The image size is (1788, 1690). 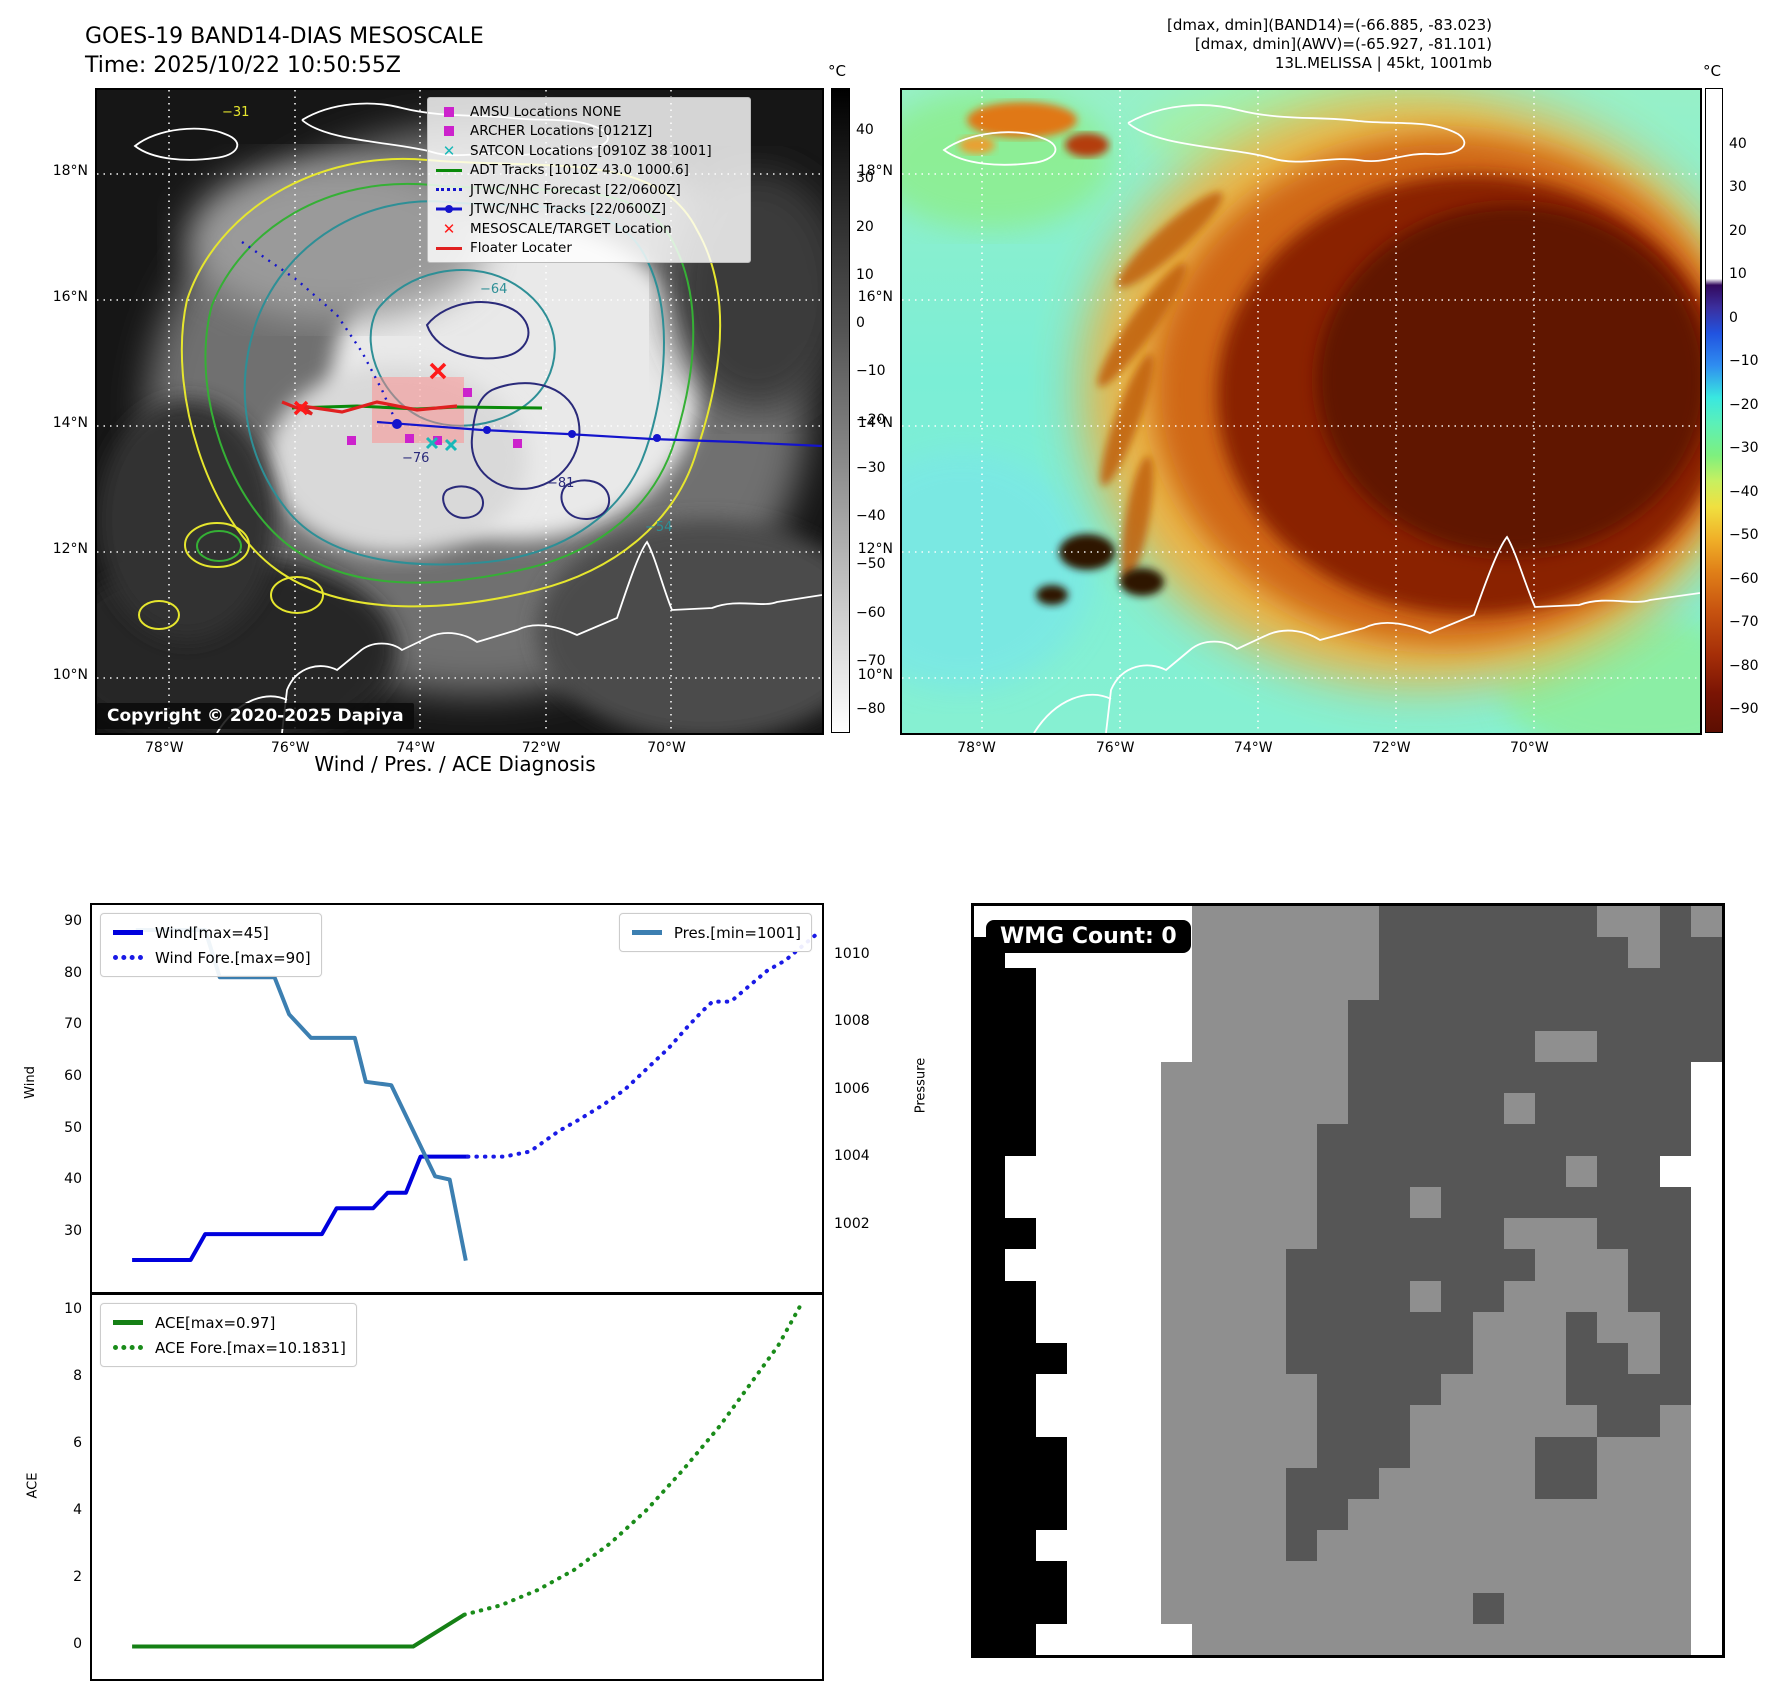 I want to click on colorbar-tick: 0, so click(x=1733, y=317).